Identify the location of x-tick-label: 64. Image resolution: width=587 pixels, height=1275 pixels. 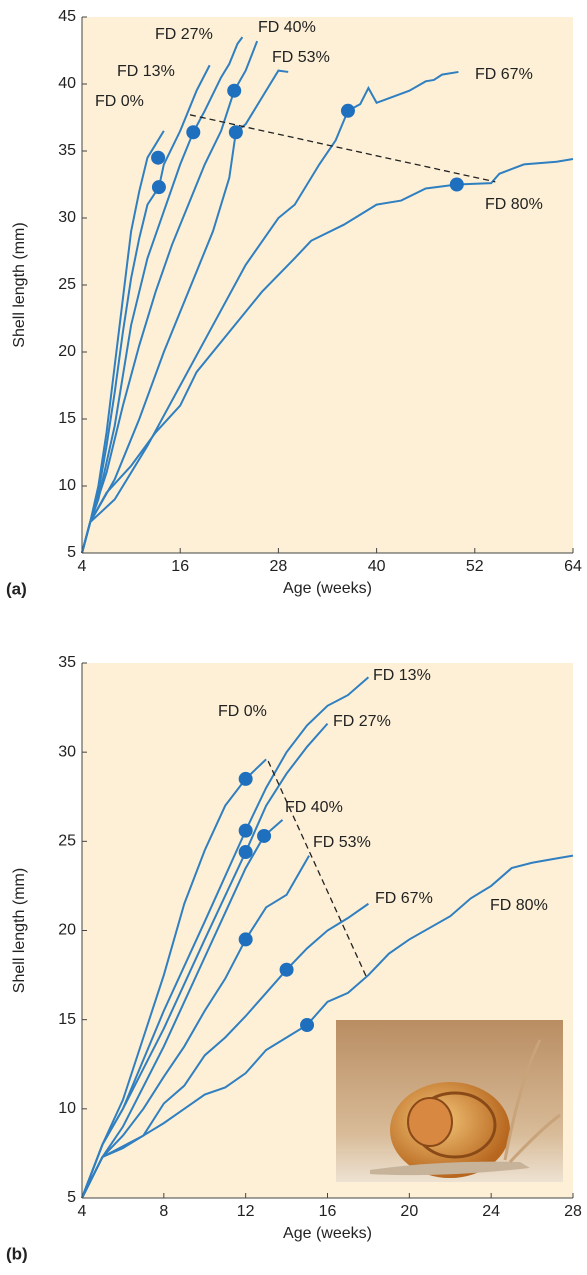
(573, 566).